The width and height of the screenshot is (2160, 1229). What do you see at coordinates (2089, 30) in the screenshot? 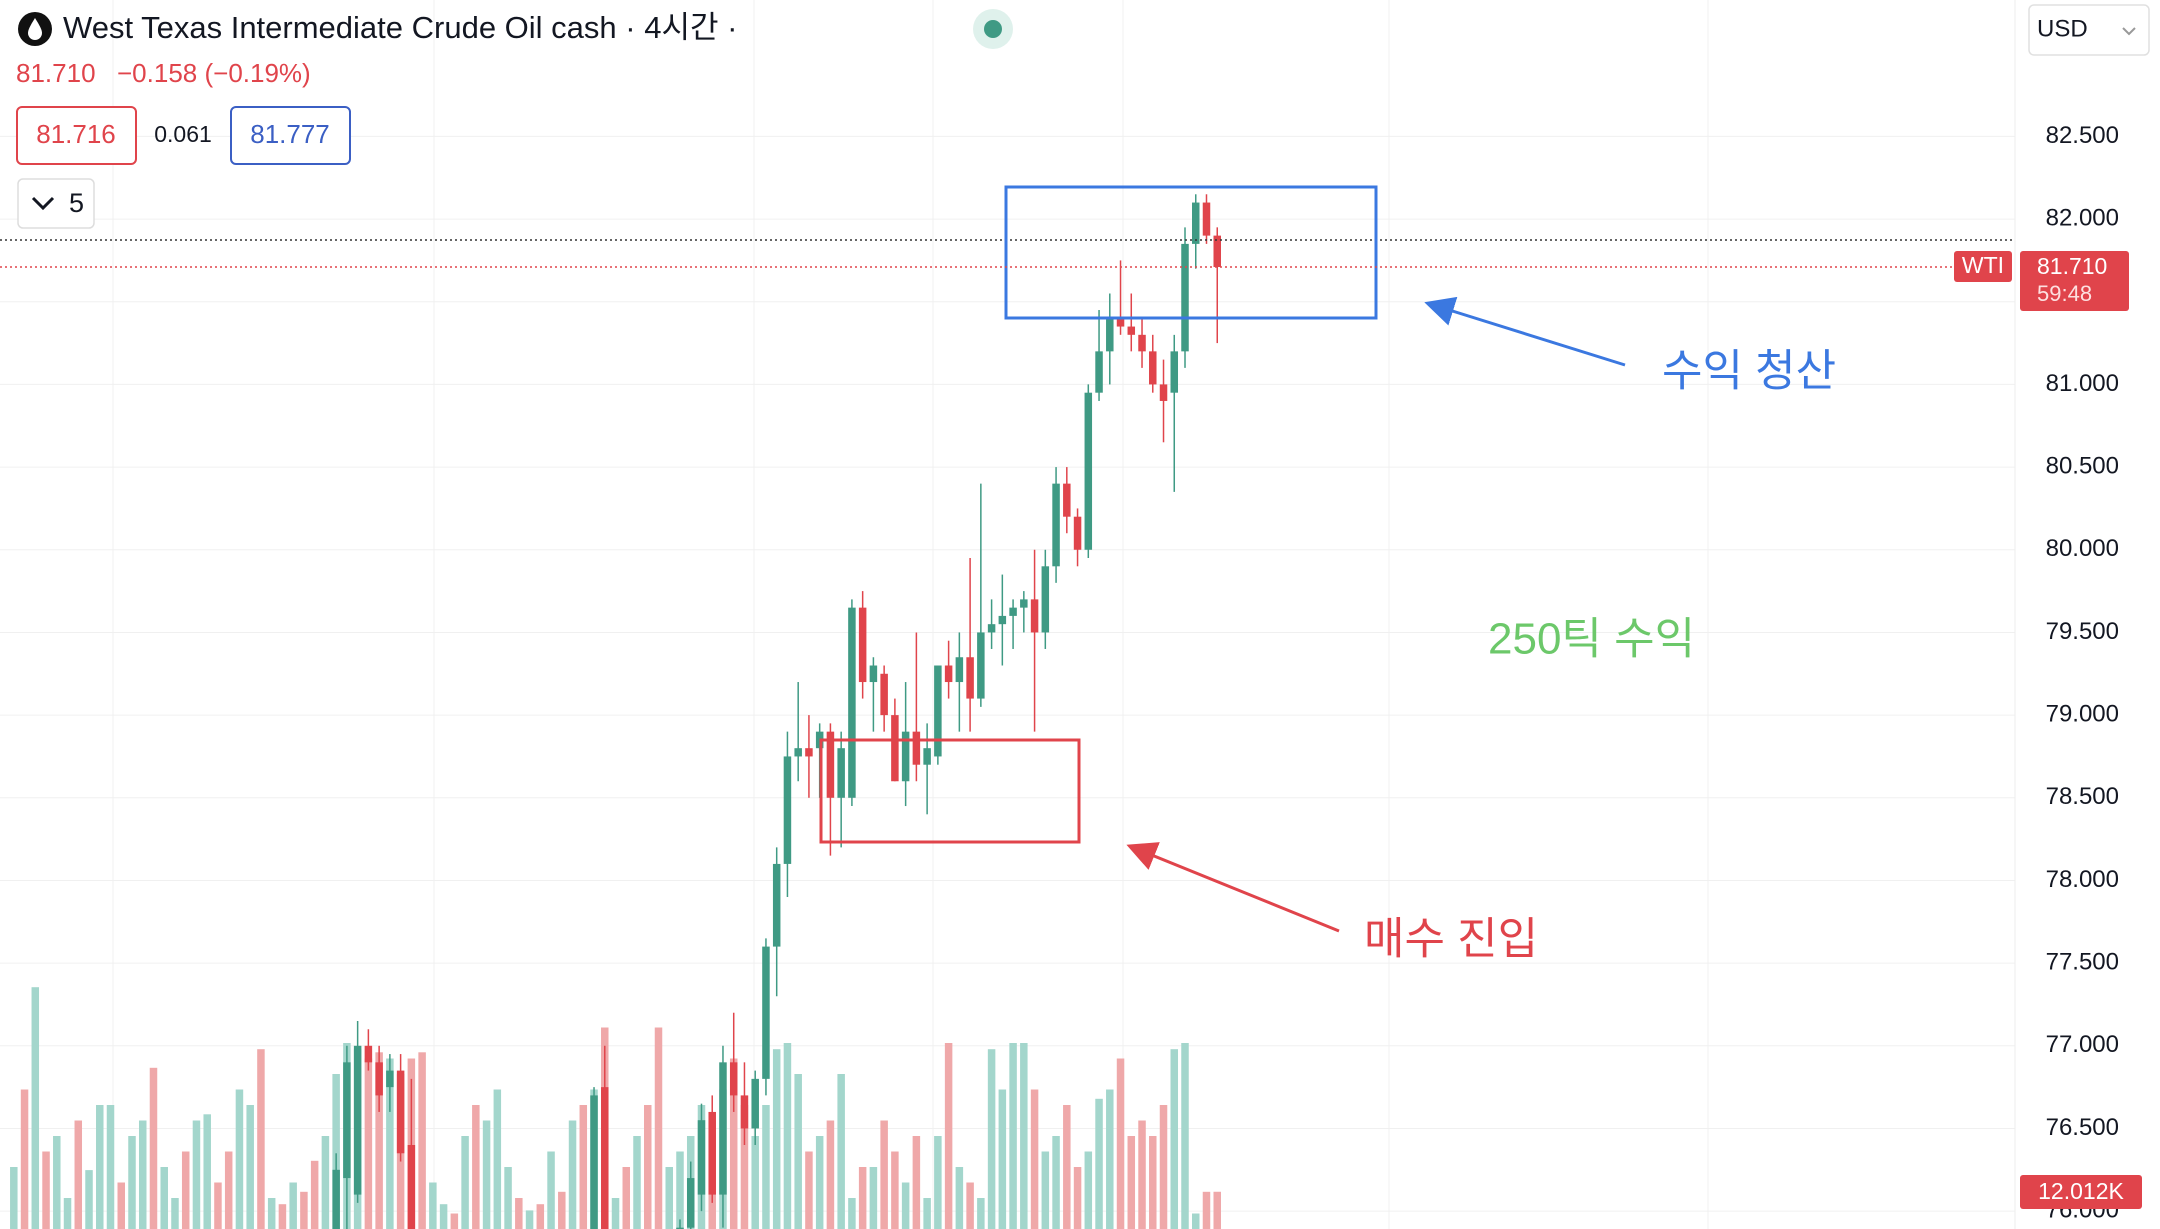
I see `currency-button` at bounding box center [2089, 30].